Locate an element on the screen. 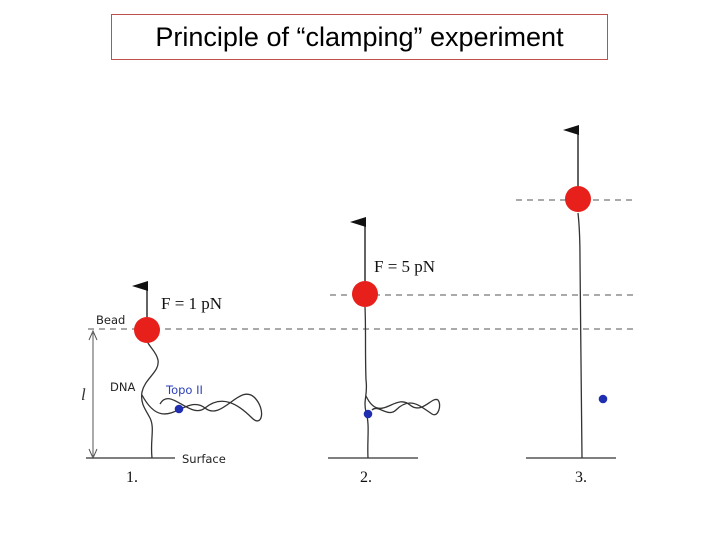  dna-loop-2a is located at coordinates (403, 405).